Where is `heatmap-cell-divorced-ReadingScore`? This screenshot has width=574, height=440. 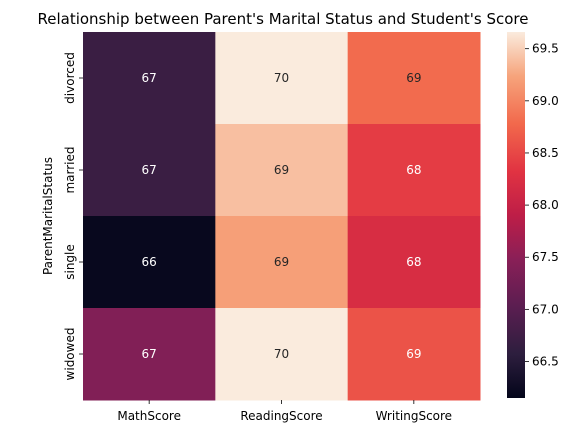
heatmap-cell-divorced-ReadingScore is located at coordinates (282, 78).